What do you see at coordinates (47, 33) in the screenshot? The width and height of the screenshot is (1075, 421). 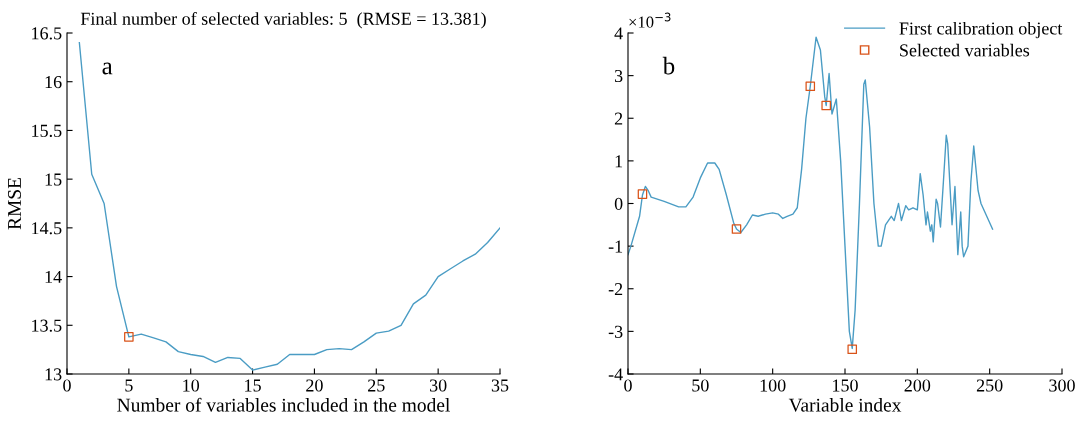 I see `y-tick-label: 16.5` at bounding box center [47, 33].